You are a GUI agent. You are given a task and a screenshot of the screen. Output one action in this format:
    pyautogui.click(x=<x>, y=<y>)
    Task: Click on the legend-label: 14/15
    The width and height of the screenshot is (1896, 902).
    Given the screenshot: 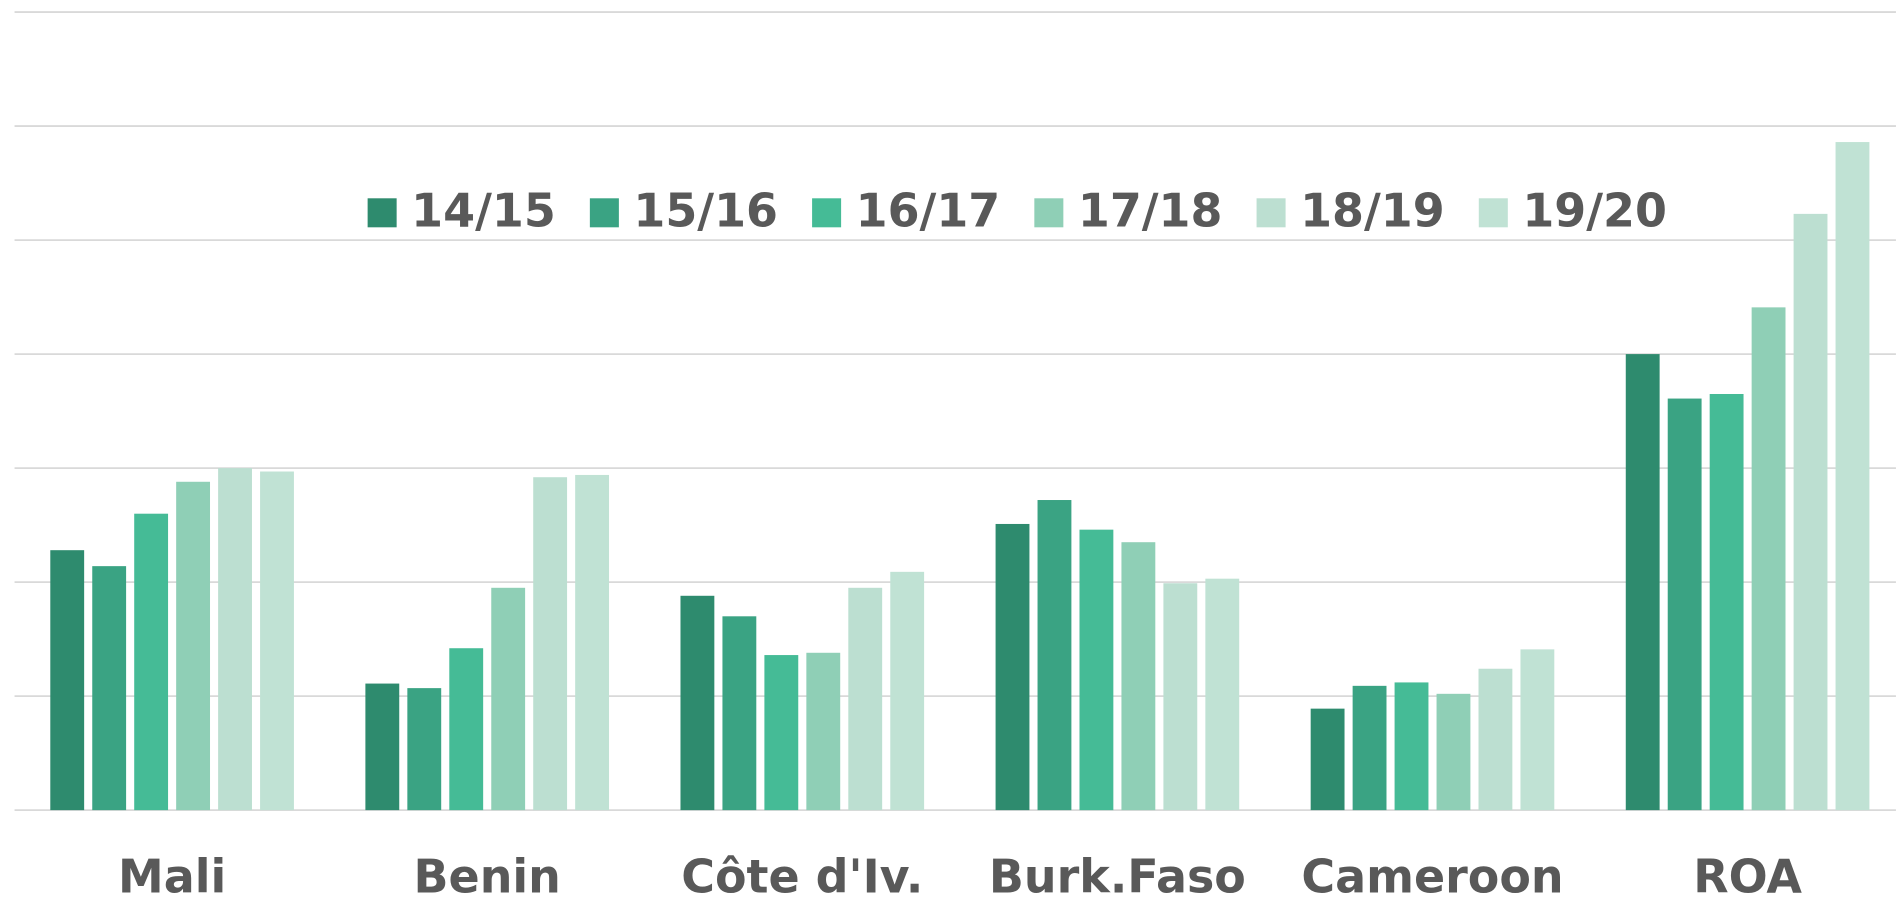 What is the action you would take?
    pyautogui.click(x=483, y=211)
    